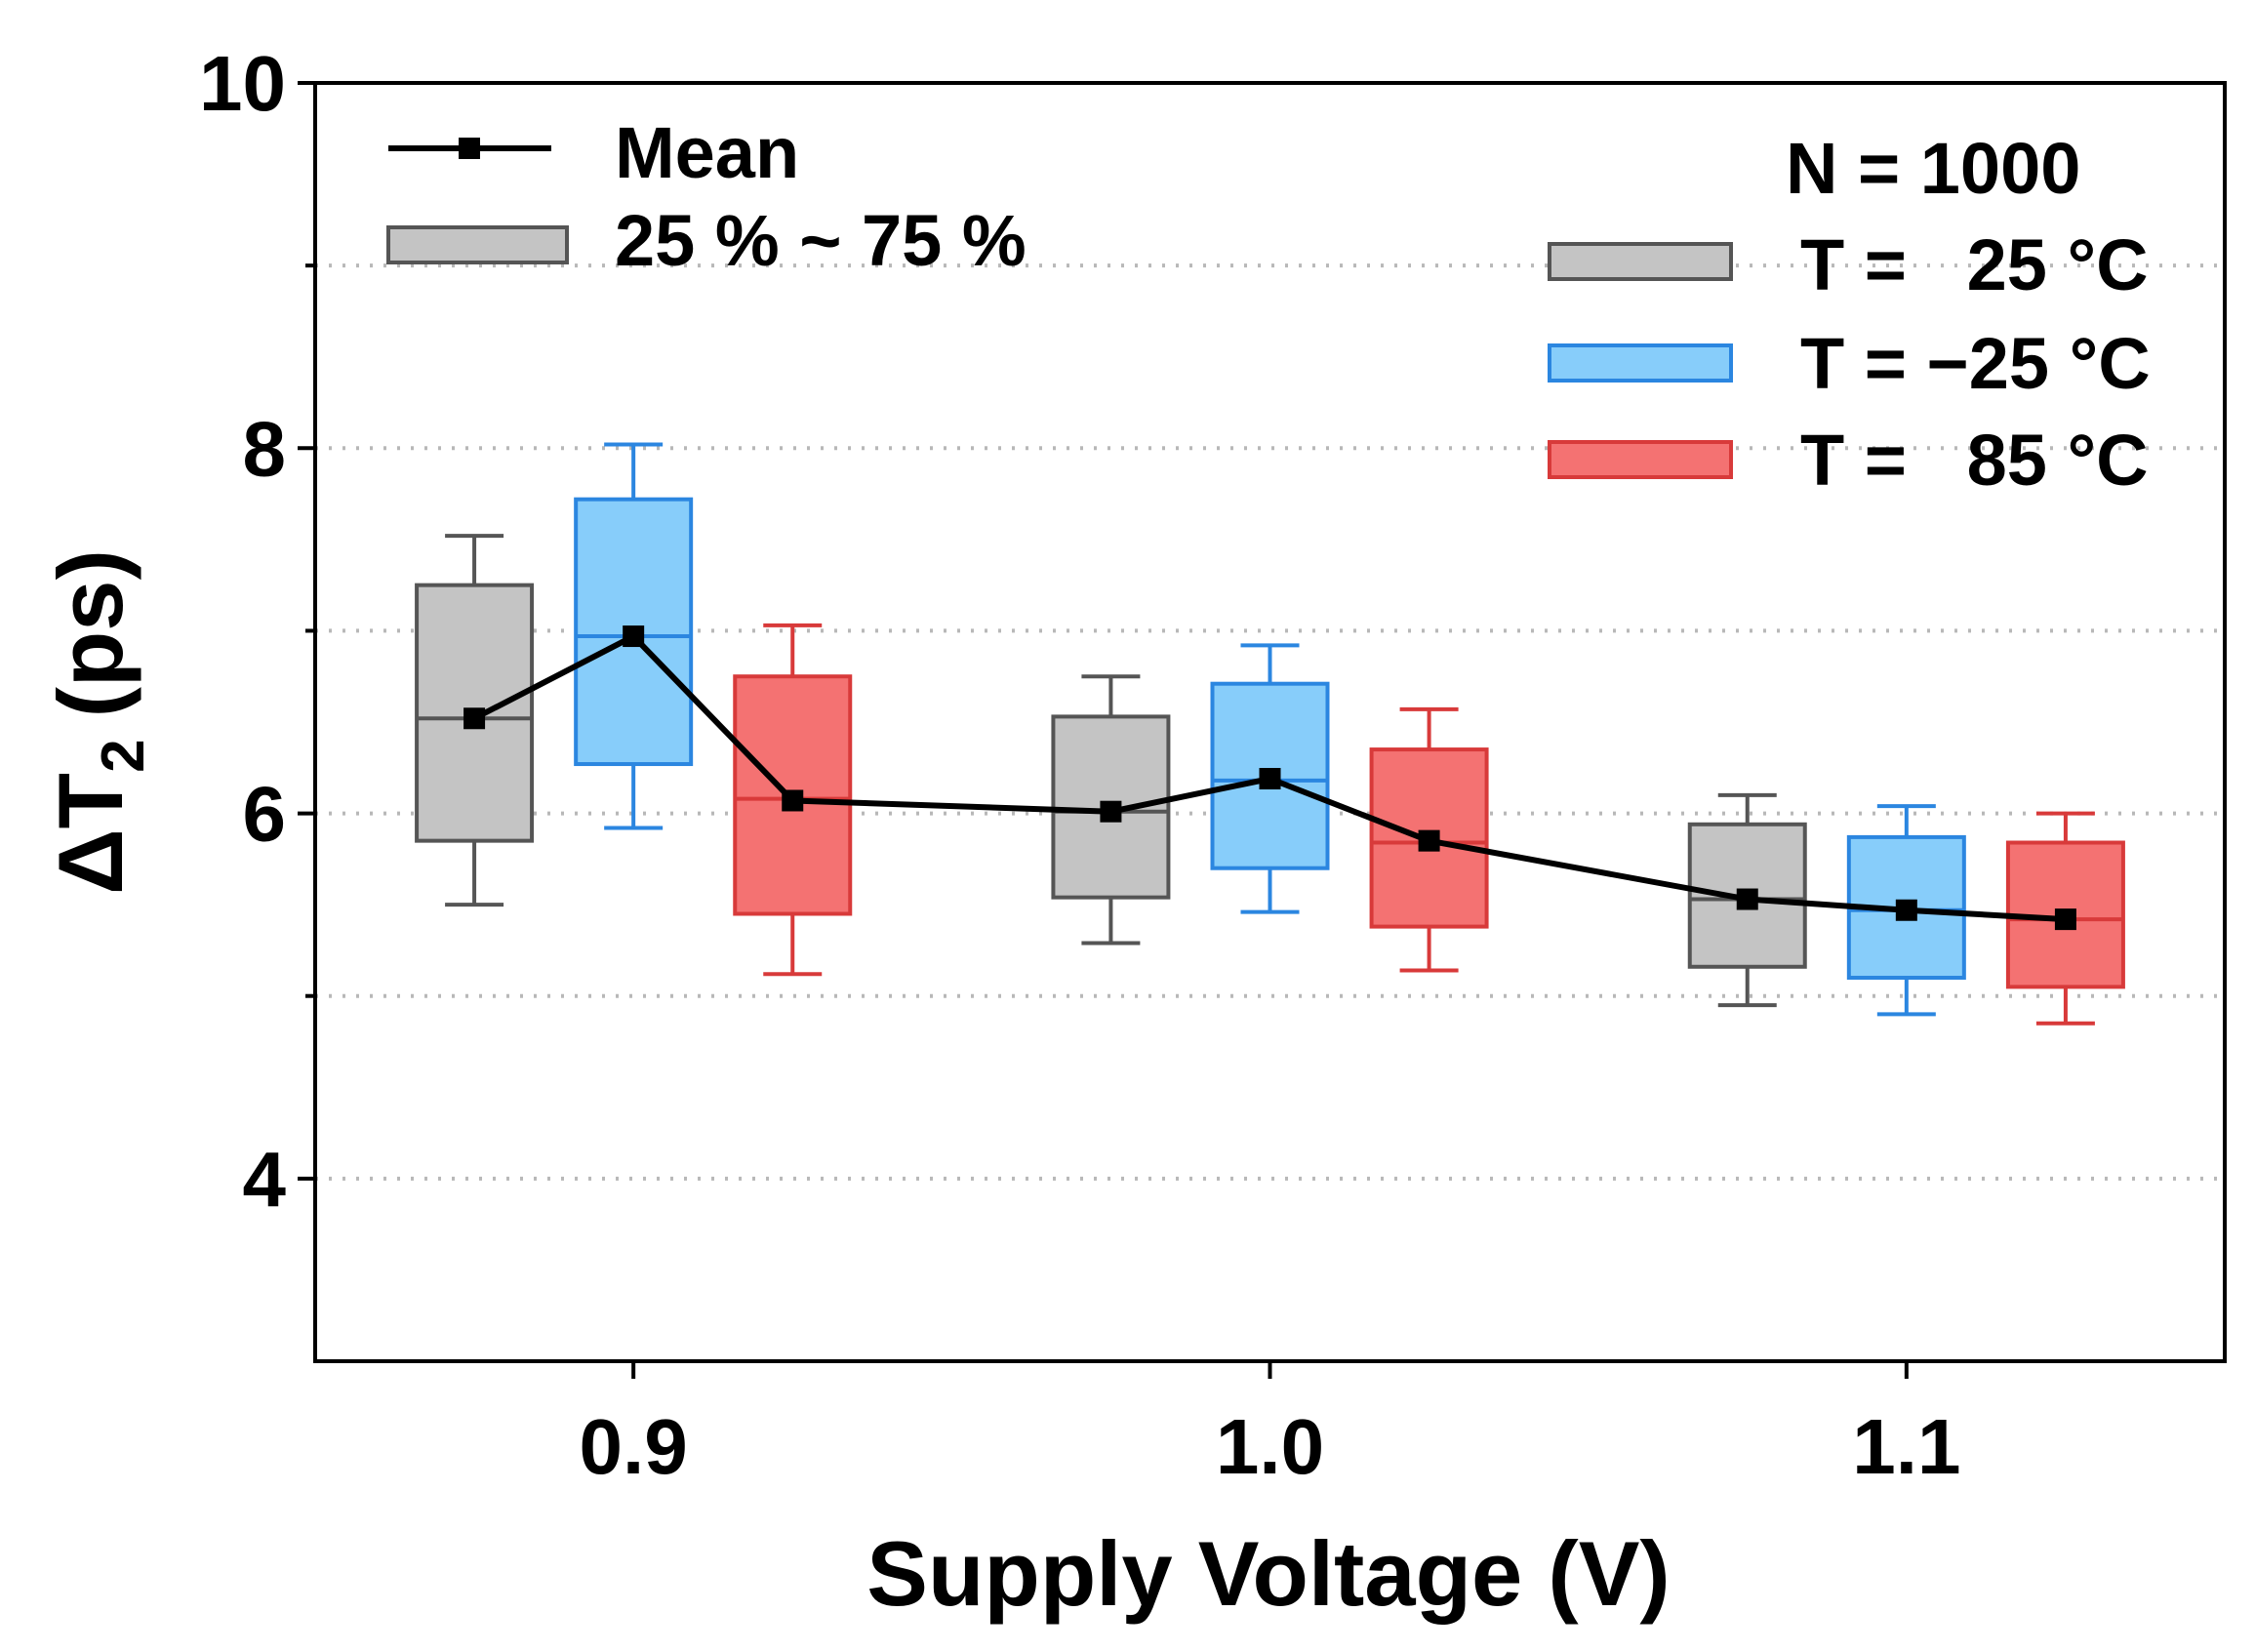  Describe the element at coordinates (707, 196) in the screenshot. I see `legend-left: Mean 25 % ~ 75 %` at that location.